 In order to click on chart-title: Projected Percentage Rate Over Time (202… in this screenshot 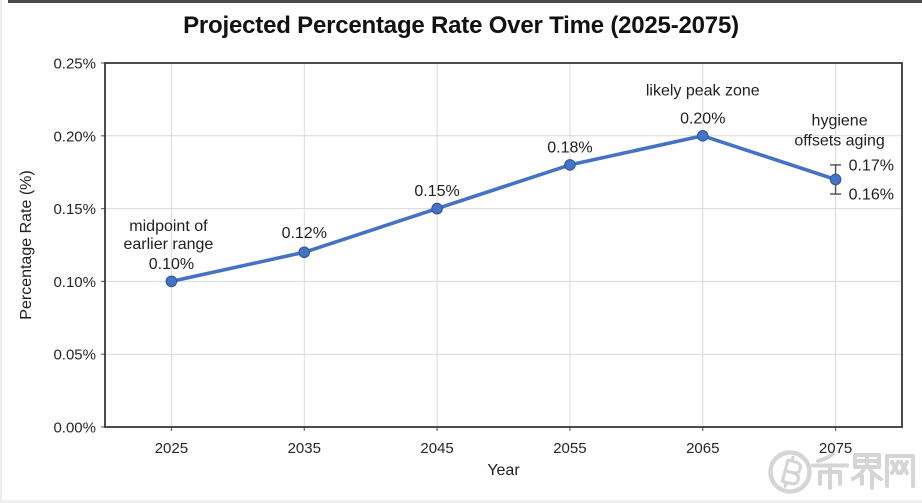, I will do `click(461, 25)`.